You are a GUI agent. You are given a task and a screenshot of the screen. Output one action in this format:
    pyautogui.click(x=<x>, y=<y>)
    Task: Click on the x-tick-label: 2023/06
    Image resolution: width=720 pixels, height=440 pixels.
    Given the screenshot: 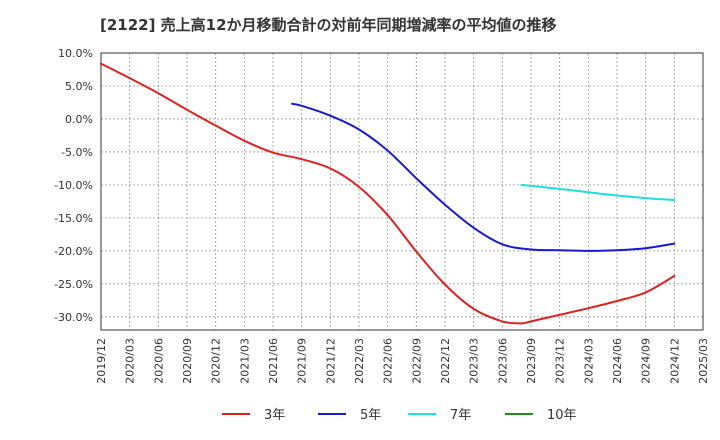 What is the action you would take?
    pyautogui.click(x=502, y=361)
    